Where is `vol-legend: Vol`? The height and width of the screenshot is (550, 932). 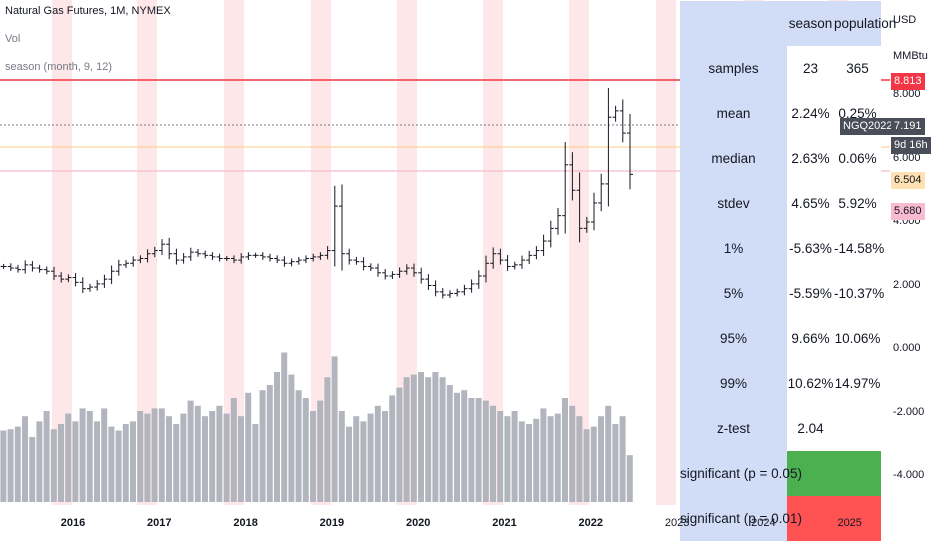
vol-legend: Vol is located at coordinates (13, 39).